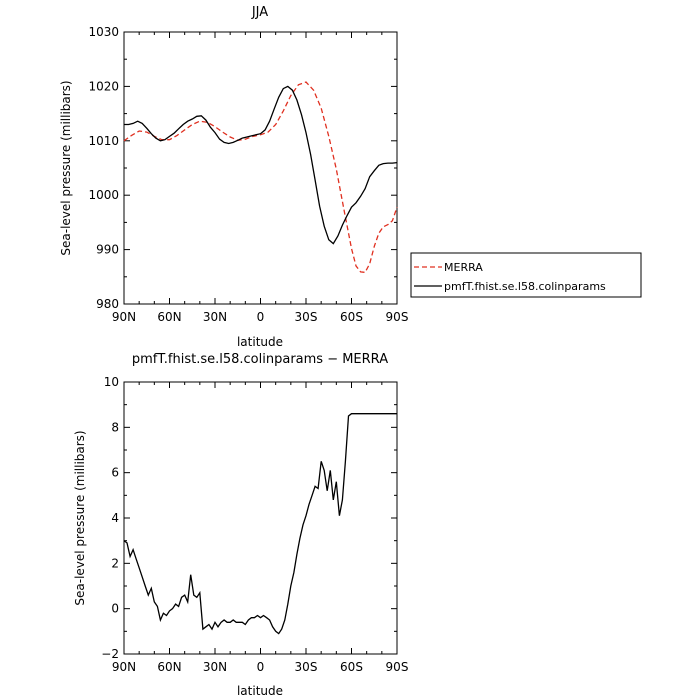 The height and width of the screenshot is (700, 700). What do you see at coordinates (124, 317) in the screenshot?
I see `top-x-tick-label: 90N` at bounding box center [124, 317].